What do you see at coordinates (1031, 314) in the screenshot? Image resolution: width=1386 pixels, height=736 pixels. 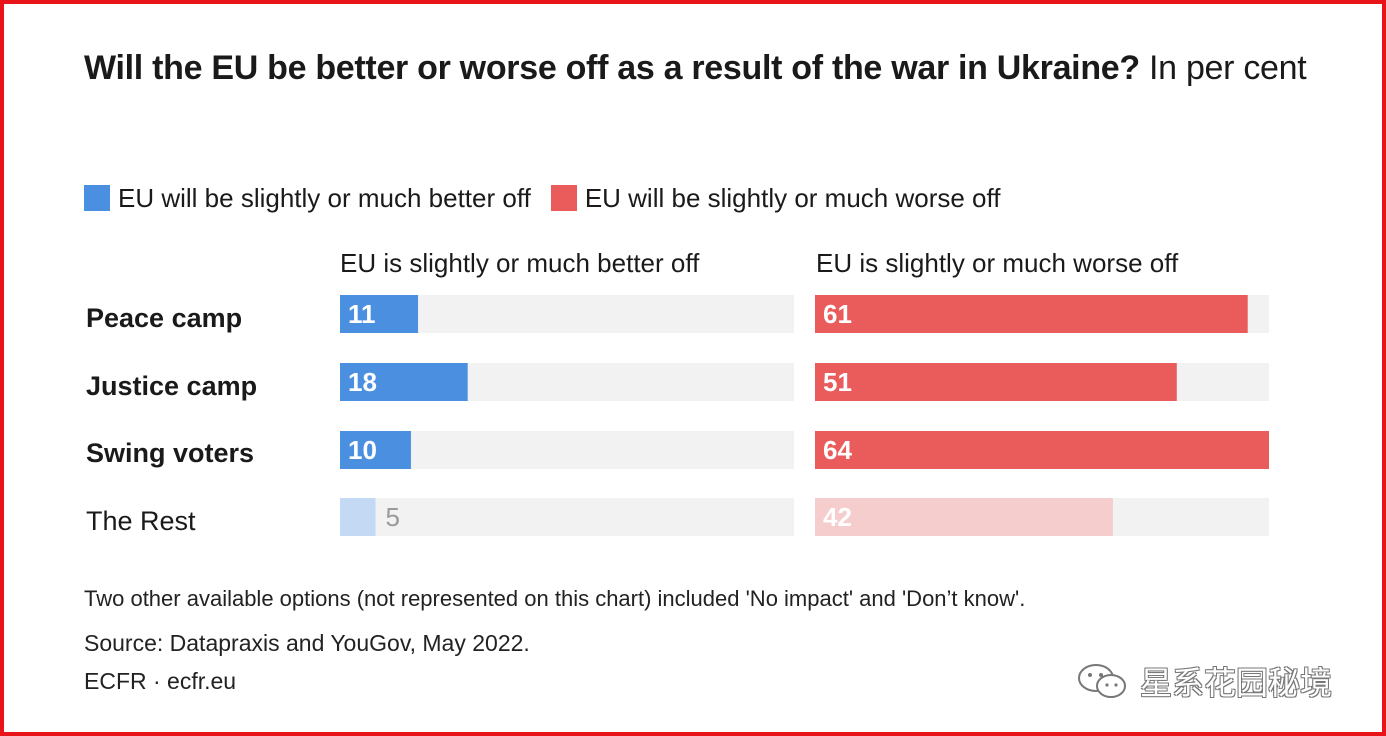 I see `bar-worse-peace-camp` at bounding box center [1031, 314].